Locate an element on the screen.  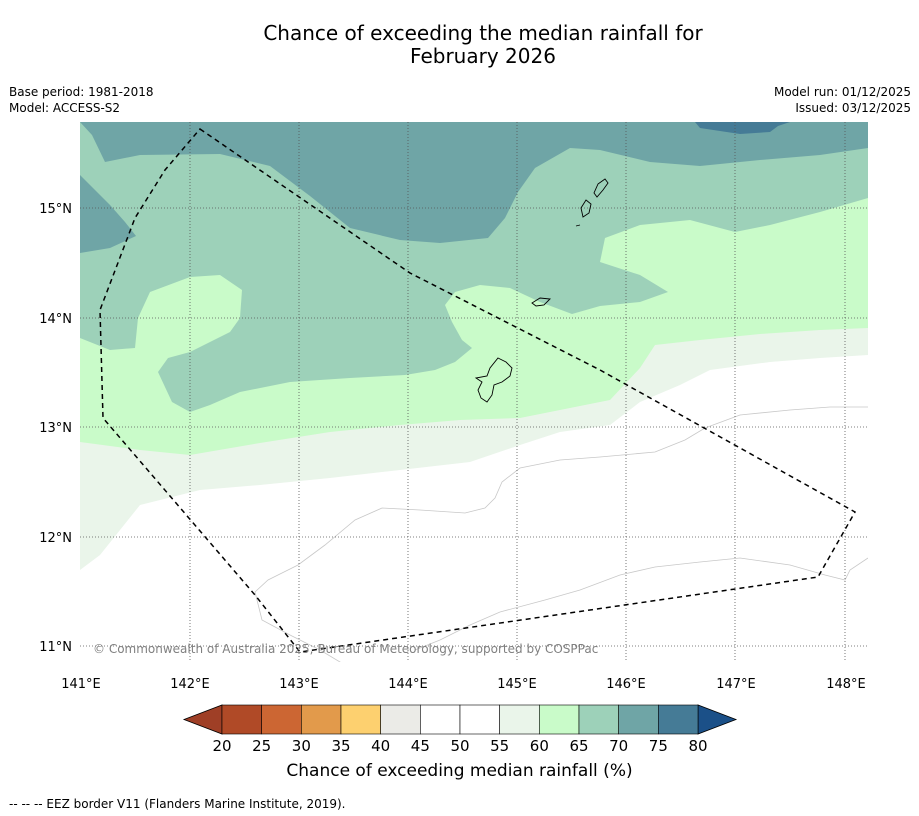
colorbar-tick-label: 20 is located at coordinates (221, 746).